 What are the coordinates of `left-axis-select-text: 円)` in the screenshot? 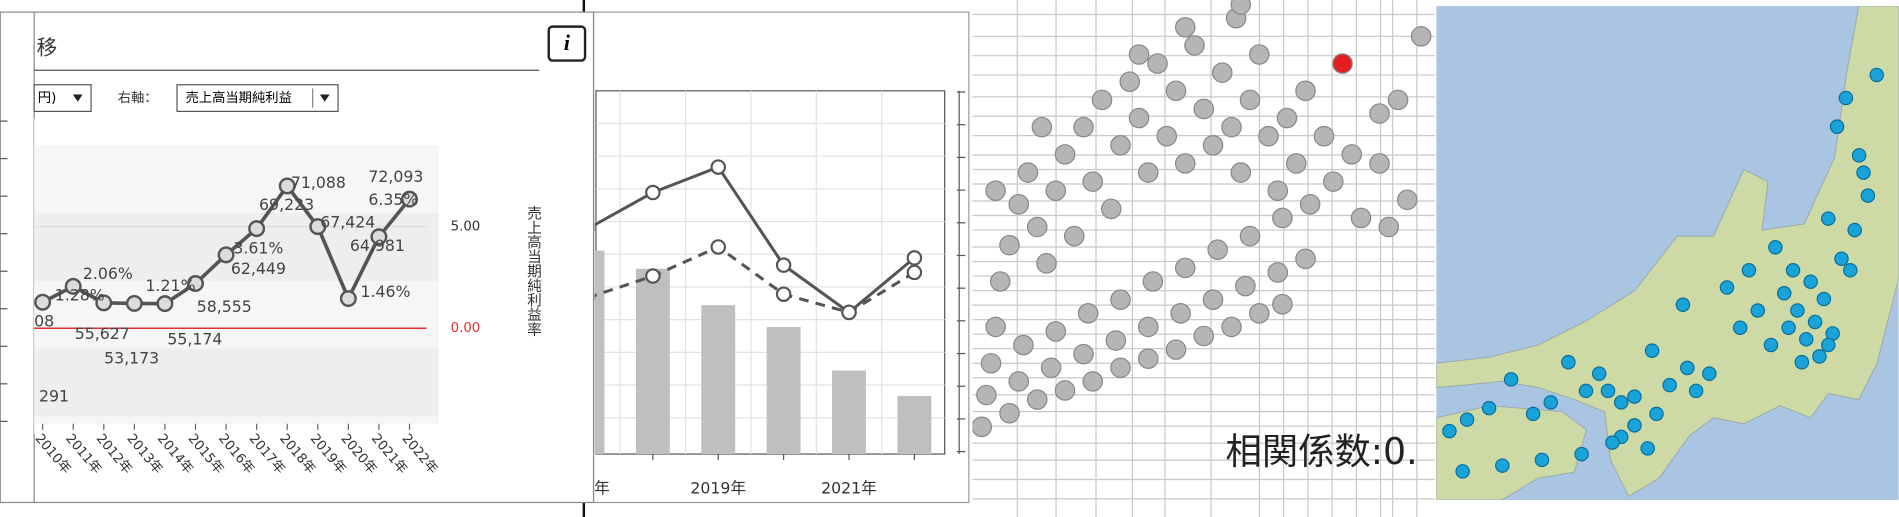 It's located at (47, 98).